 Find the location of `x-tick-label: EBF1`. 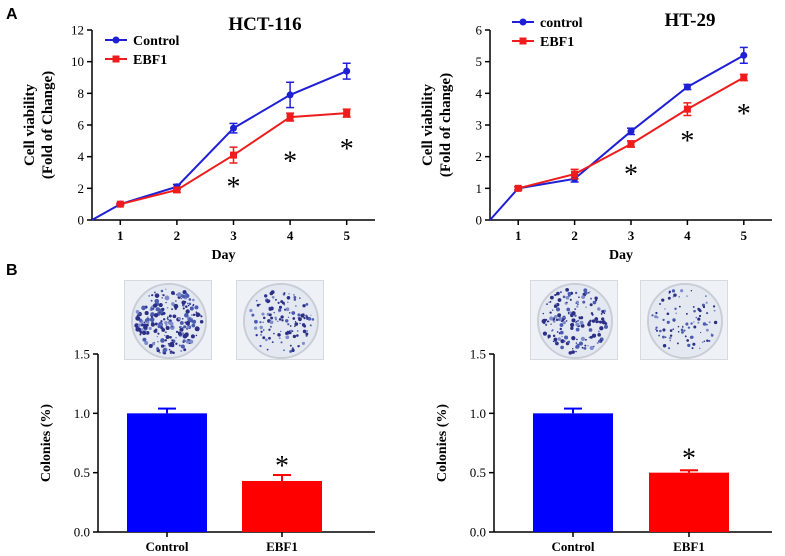

x-tick-label: EBF1 is located at coordinates (689, 546).